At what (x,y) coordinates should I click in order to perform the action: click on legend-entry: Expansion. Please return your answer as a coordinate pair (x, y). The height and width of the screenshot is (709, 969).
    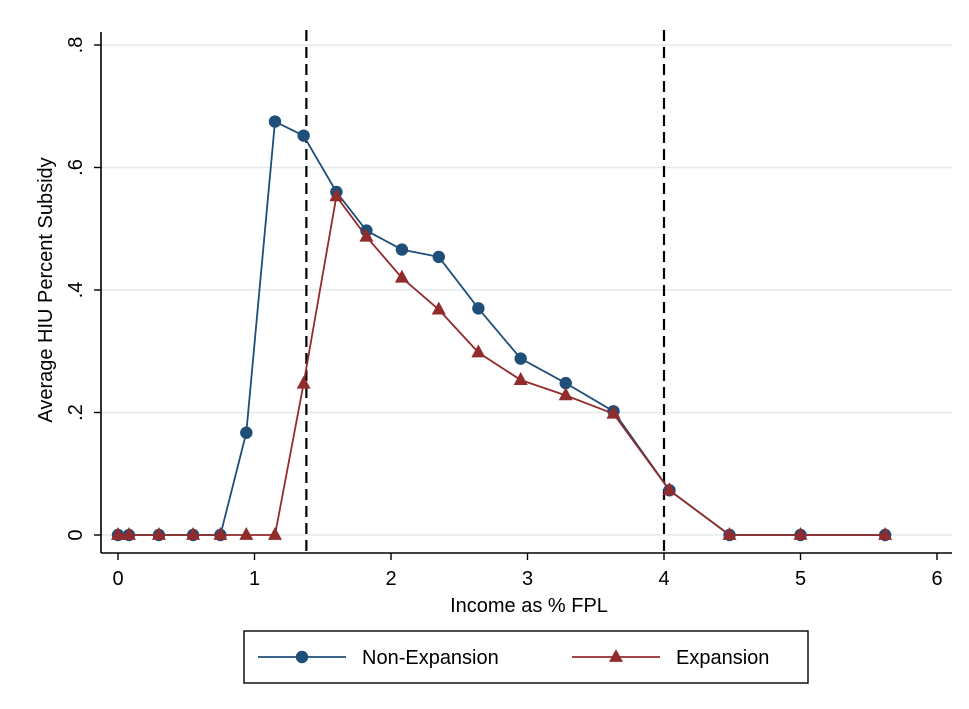
    Looking at the image, I should click on (670, 658).